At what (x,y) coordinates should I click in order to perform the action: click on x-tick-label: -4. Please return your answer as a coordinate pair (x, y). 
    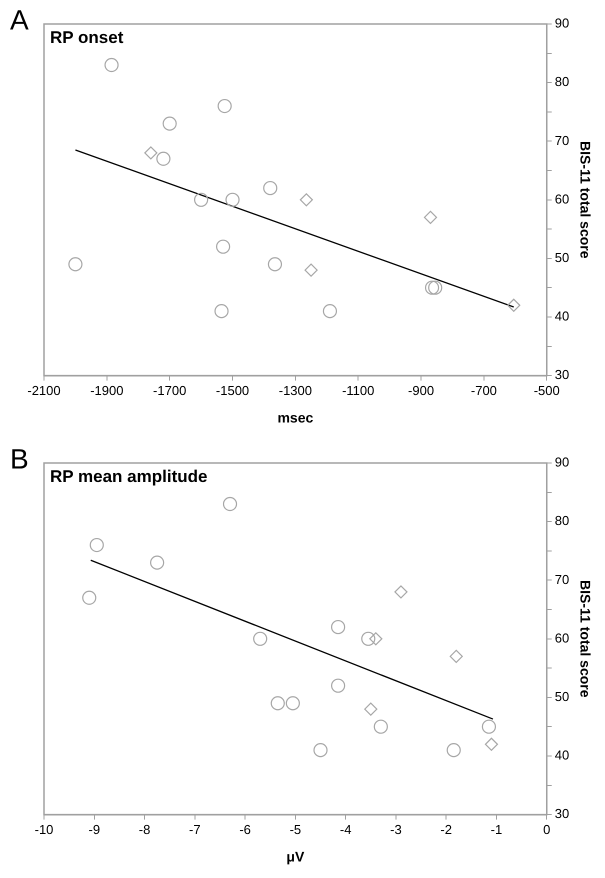
    Looking at the image, I should click on (346, 829).